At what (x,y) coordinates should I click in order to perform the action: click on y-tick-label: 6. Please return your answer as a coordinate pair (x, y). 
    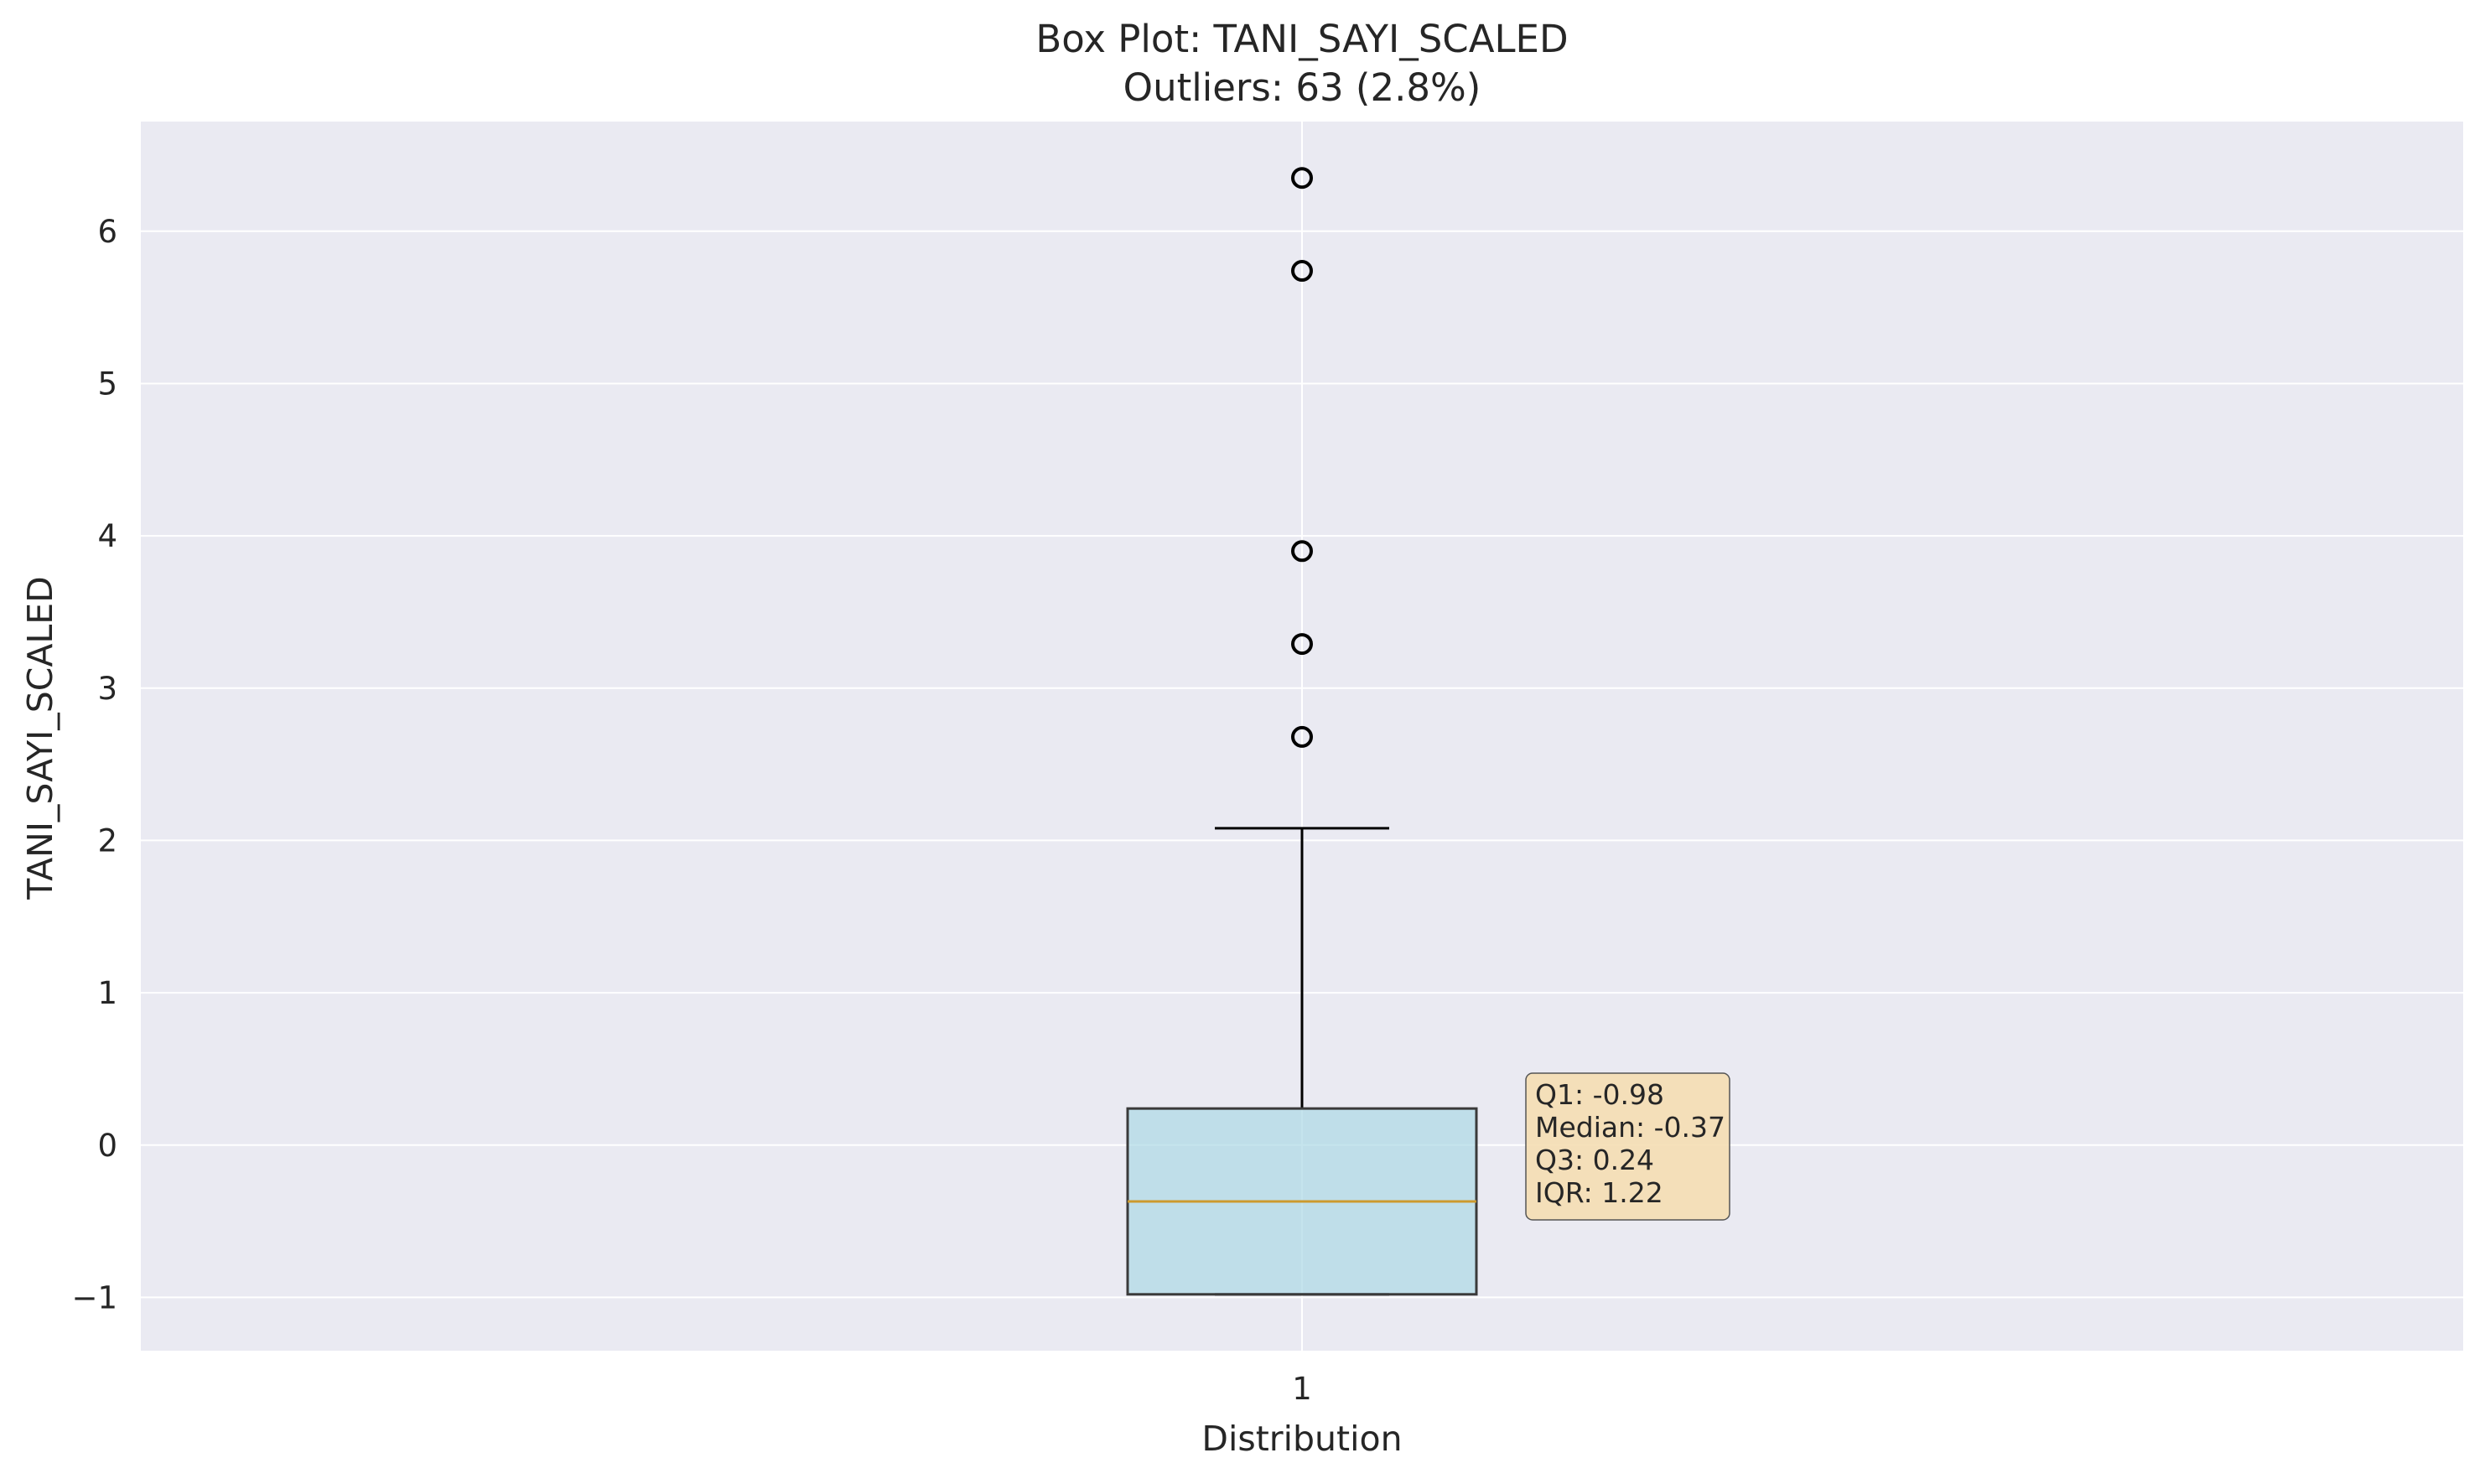
    Looking at the image, I should click on (107, 232).